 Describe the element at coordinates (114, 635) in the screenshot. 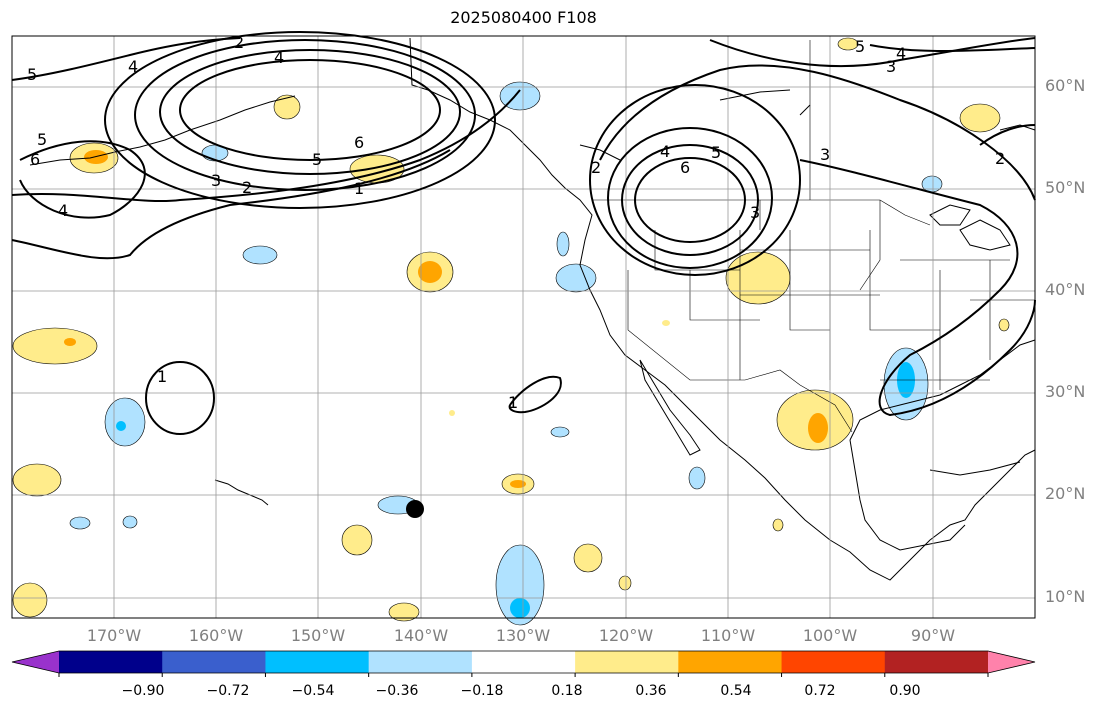

I see `lon-label: 170°W` at that location.